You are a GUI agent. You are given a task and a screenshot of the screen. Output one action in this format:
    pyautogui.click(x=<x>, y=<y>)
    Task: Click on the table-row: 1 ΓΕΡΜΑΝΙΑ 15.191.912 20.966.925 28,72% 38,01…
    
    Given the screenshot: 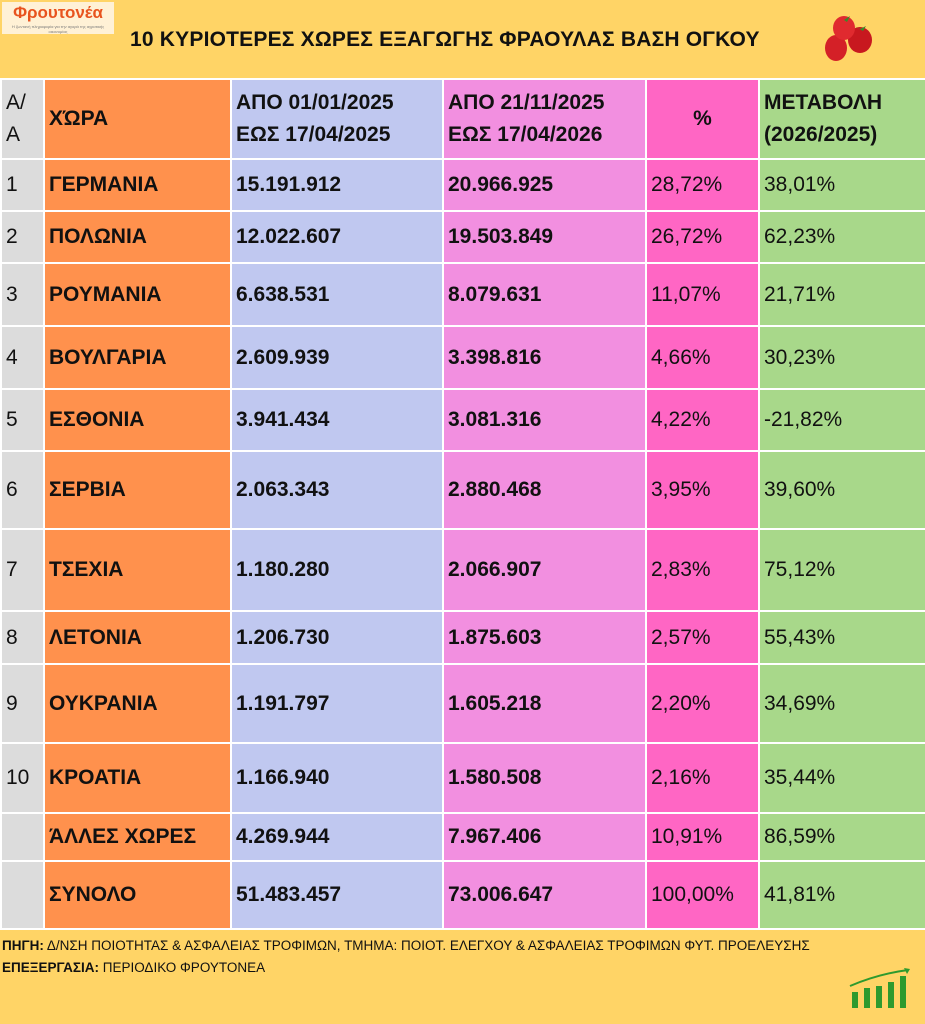 What is the action you would take?
    pyautogui.click(x=462, y=185)
    